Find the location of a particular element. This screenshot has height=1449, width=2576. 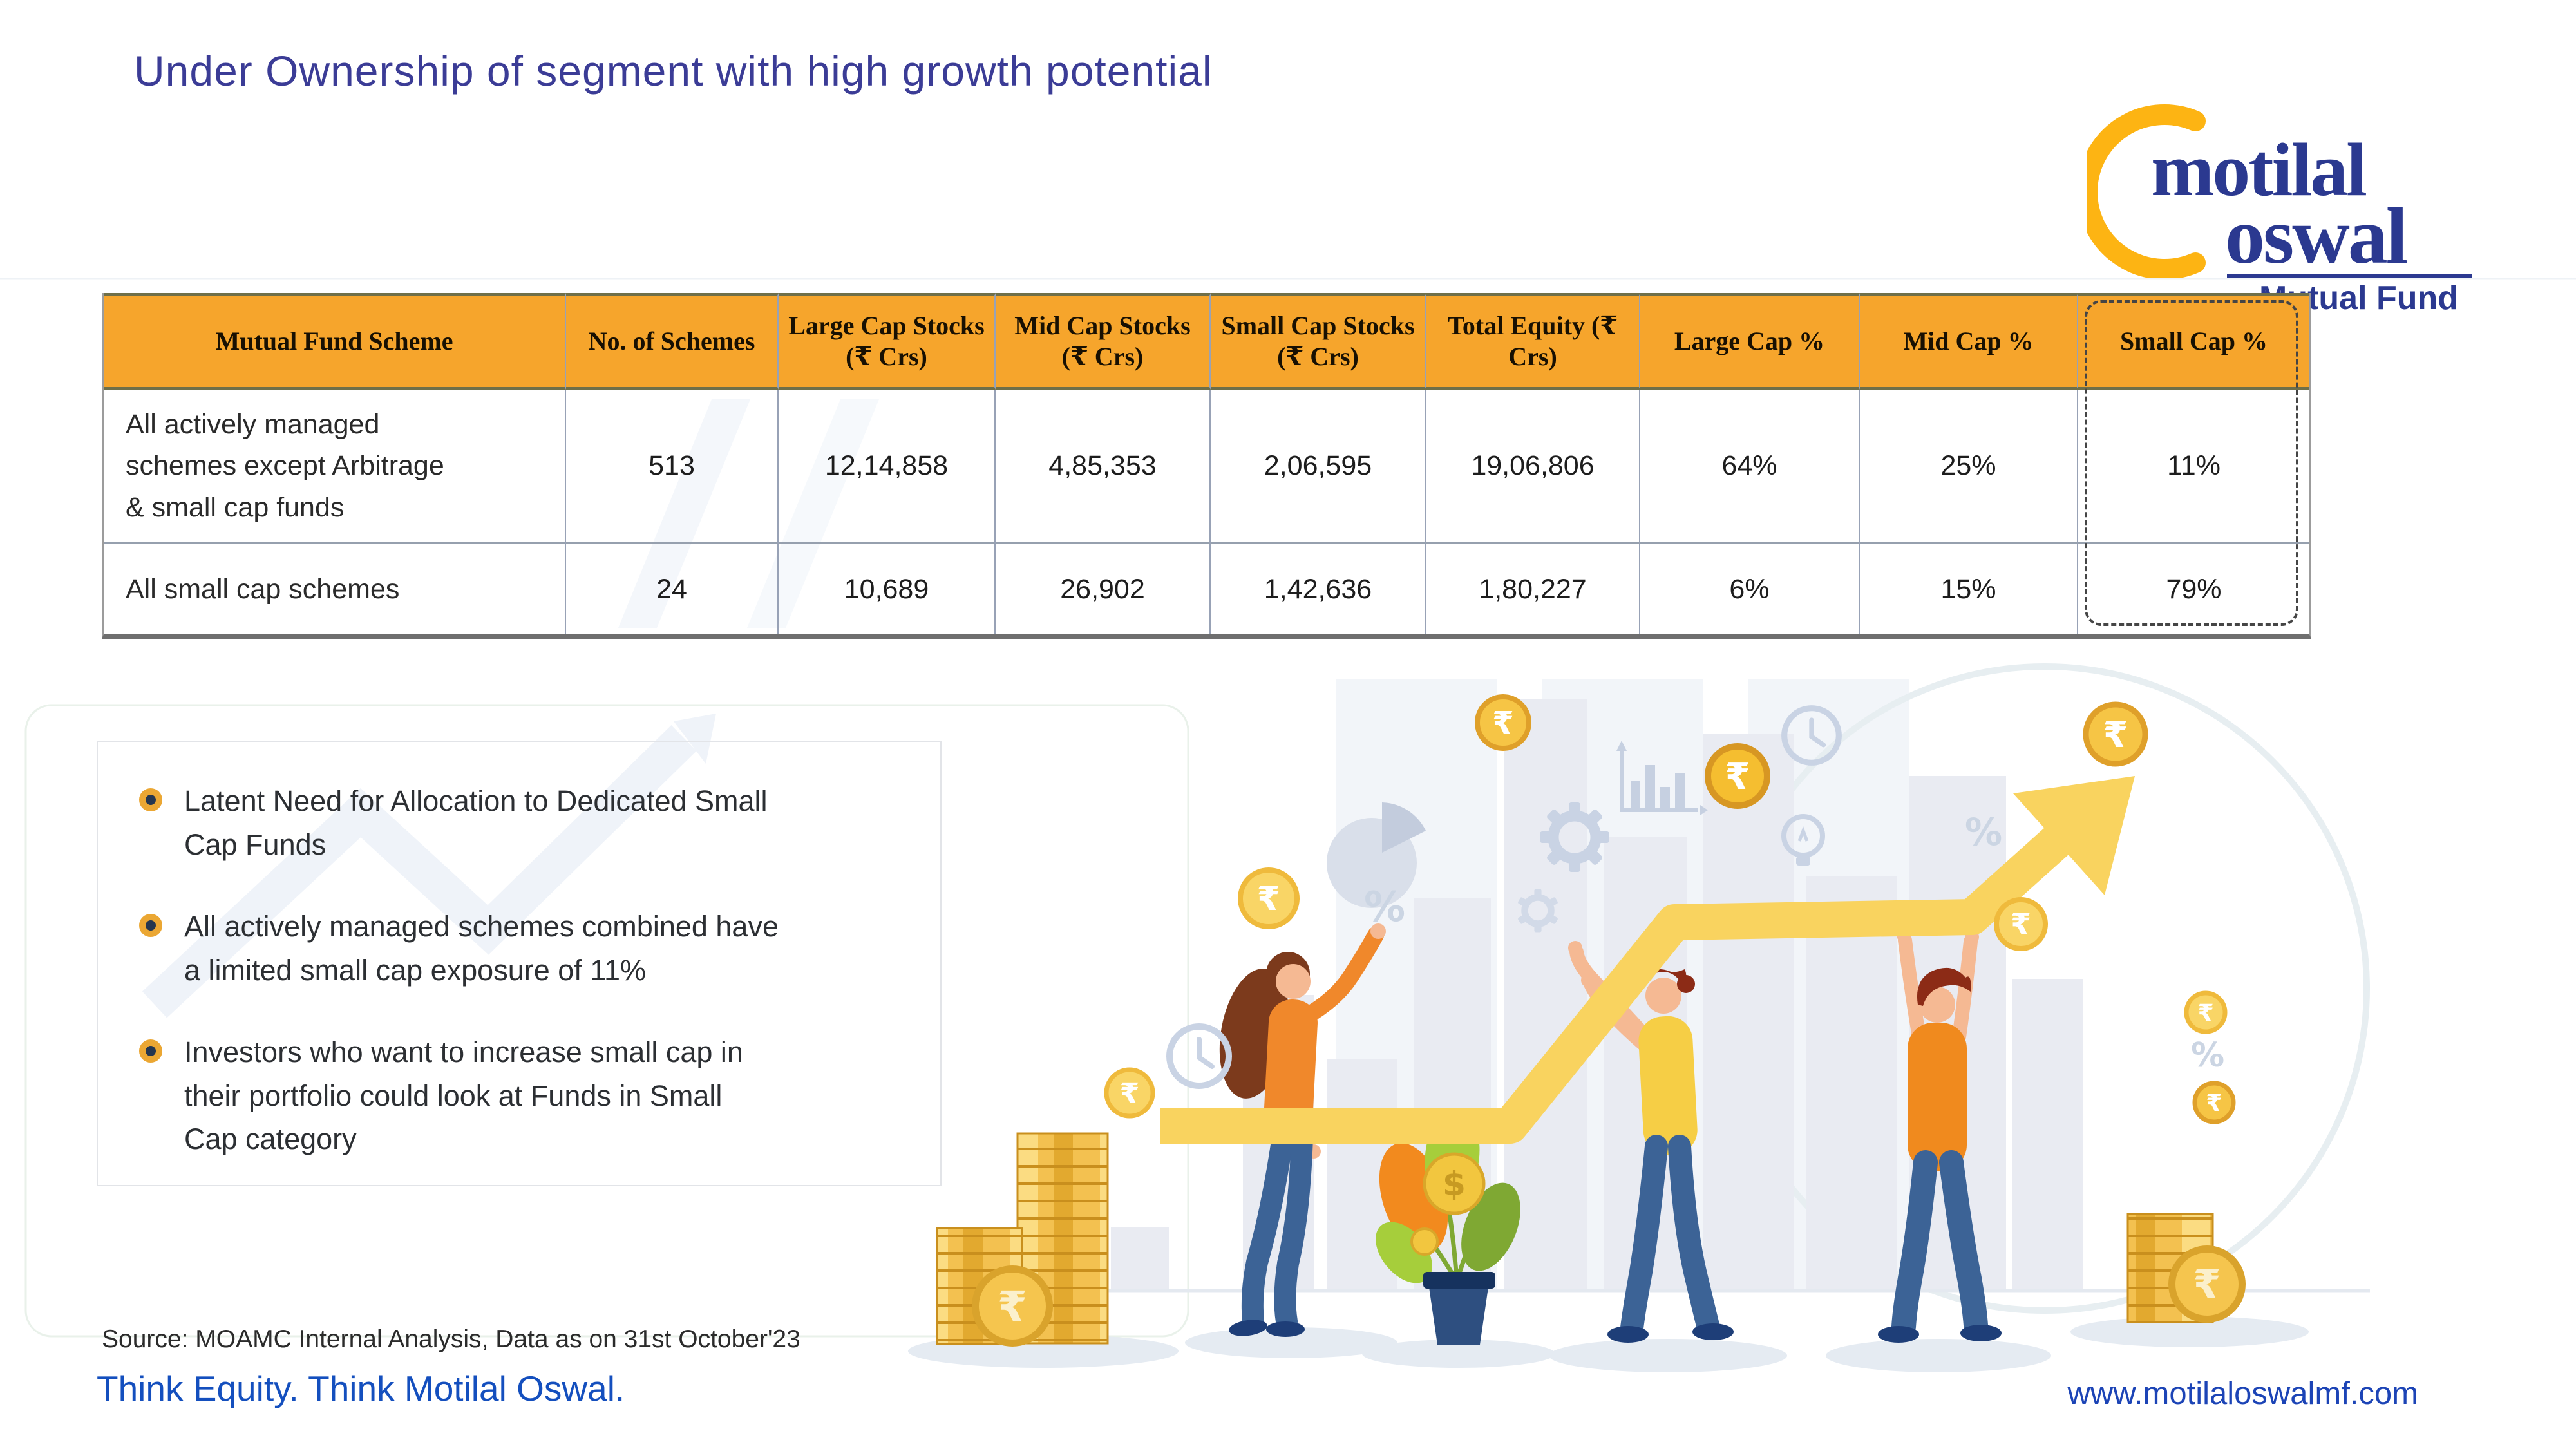

table-cell: 26,902 is located at coordinates (1103, 589).